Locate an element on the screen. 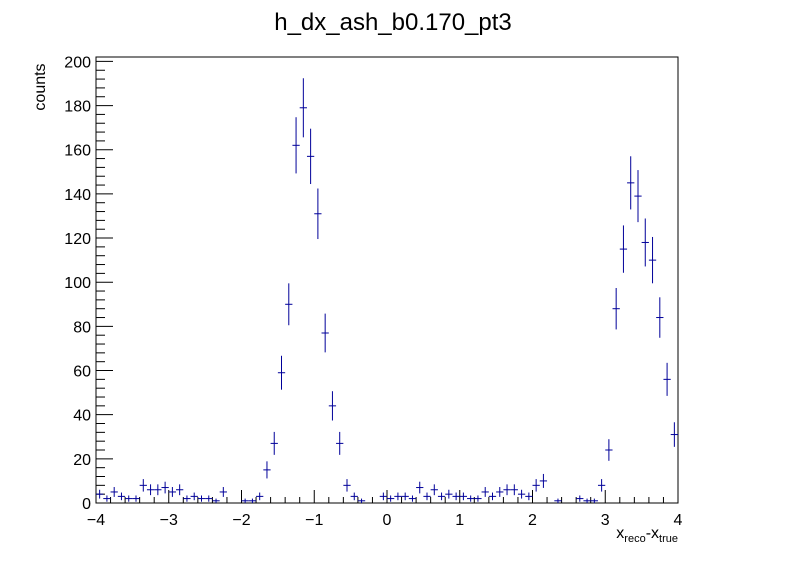 The height and width of the screenshot is (572, 796). x-label-dash: - is located at coordinates (648, 533).